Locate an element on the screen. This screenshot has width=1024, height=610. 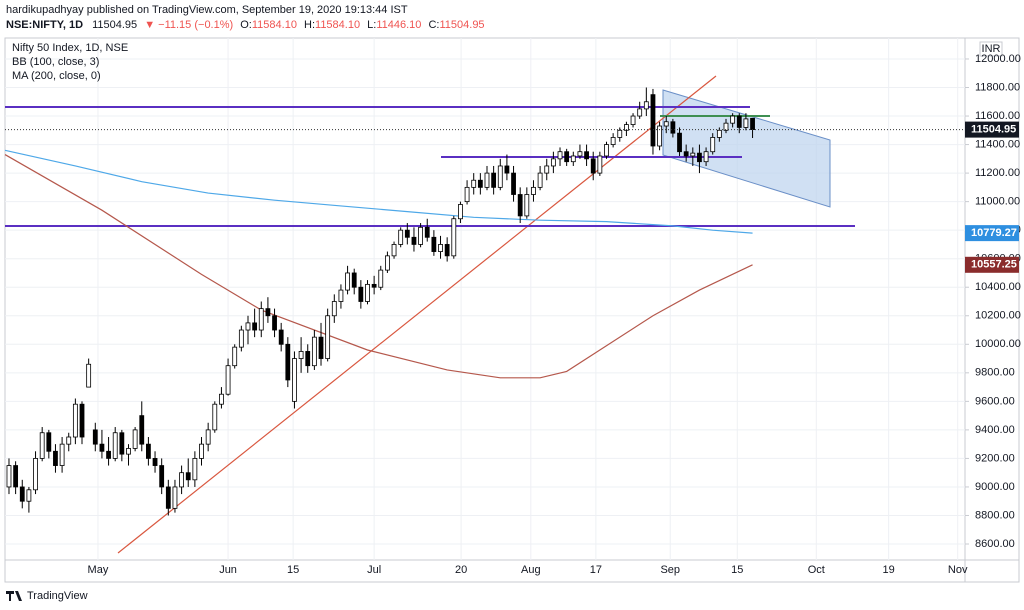
x-tick-label: 20 is located at coordinates (461, 570).